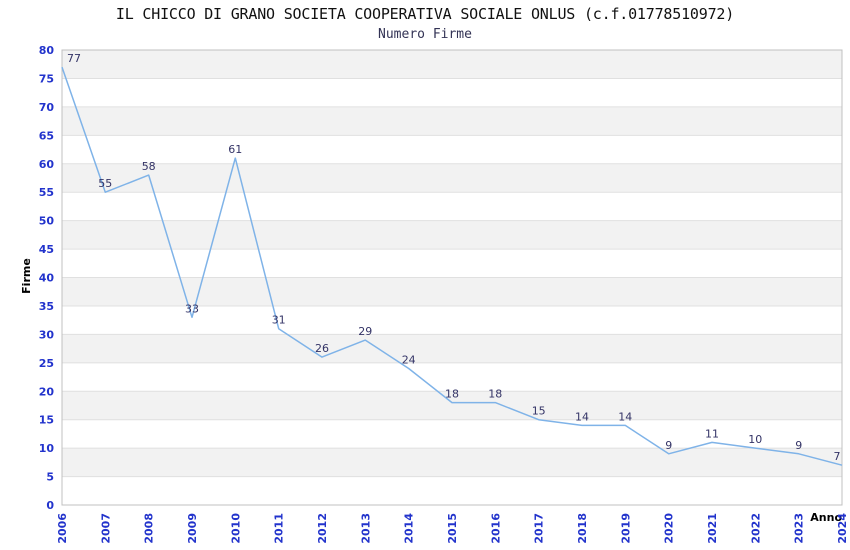 This screenshot has width=850, height=550. What do you see at coordinates (409, 528) in the screenshot?
I see `x-tick-label: 2014` at bounding box center [409, 528].